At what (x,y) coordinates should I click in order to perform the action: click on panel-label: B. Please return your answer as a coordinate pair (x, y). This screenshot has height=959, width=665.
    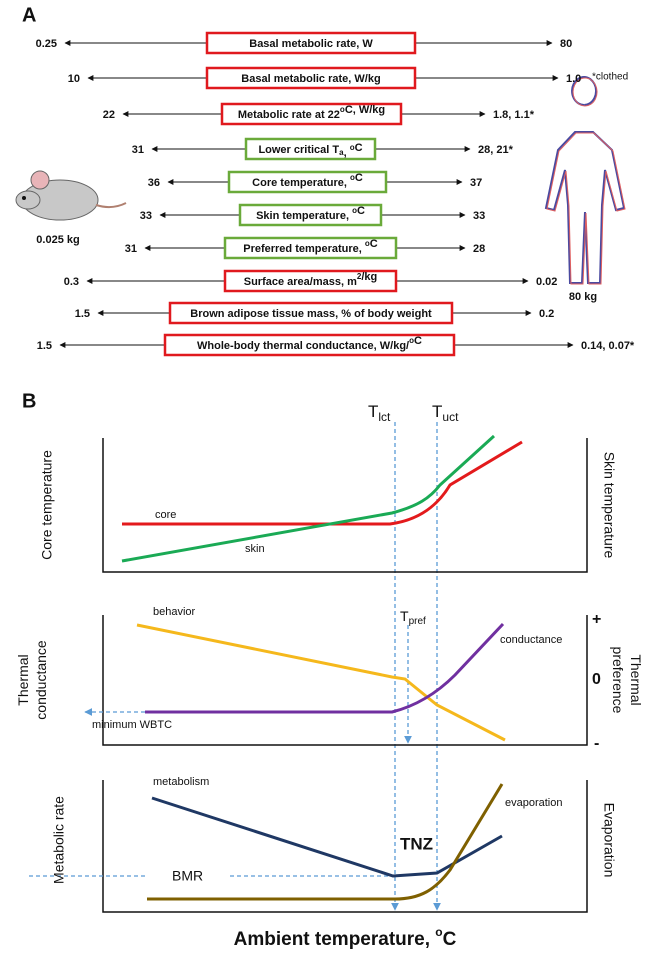
    Looking at the image, I should click on (29, 401).